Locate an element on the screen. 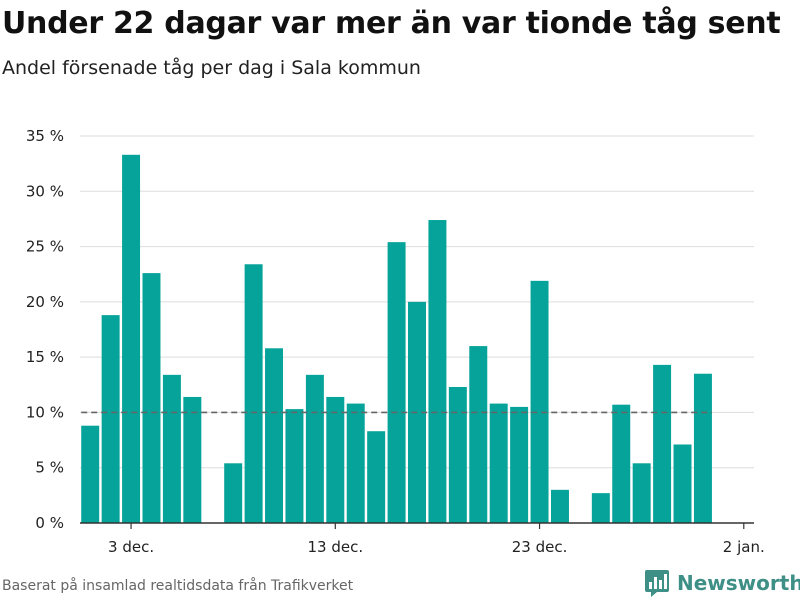 This screenshot has height=600, width=800. x-tick-label: 2 jan. is located at coordinates (744, 547).